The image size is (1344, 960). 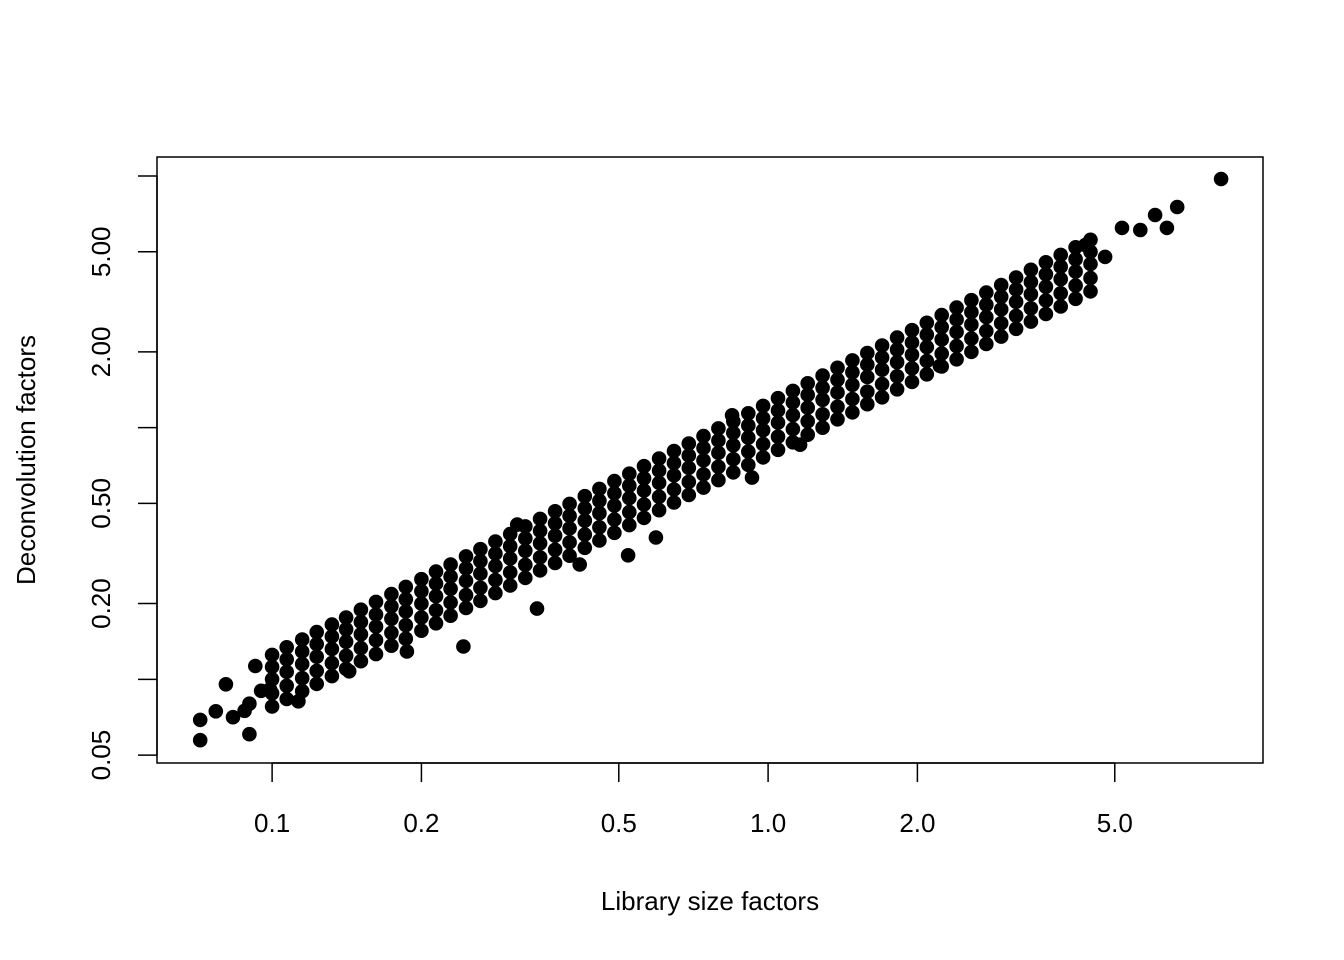 What do you see at coordinates (917, 823) in the screenshot?
I see `x-tick-label: 2.0` at bounding box center [917, 823].